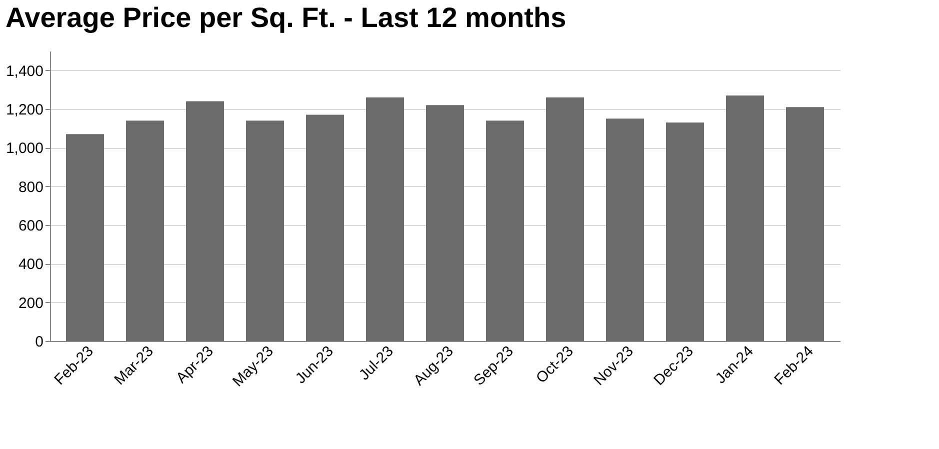  I want to click on y-tick-label: 600, so click(31, 226).